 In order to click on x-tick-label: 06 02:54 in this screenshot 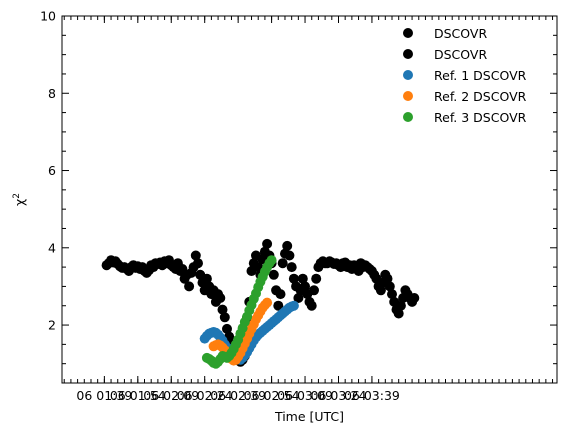, I will do `click(272, 395)`.